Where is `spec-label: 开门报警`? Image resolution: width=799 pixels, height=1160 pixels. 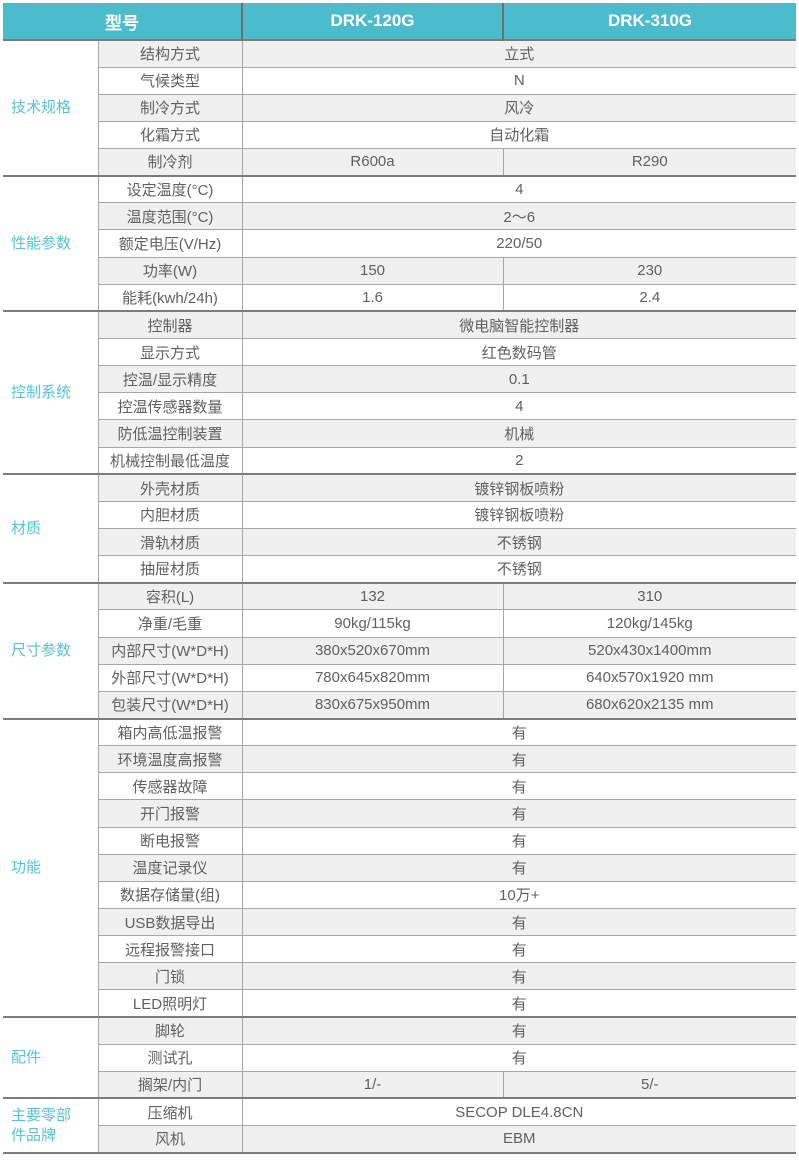
spec-label: 开门报警 is located at coordinates (170, 813).